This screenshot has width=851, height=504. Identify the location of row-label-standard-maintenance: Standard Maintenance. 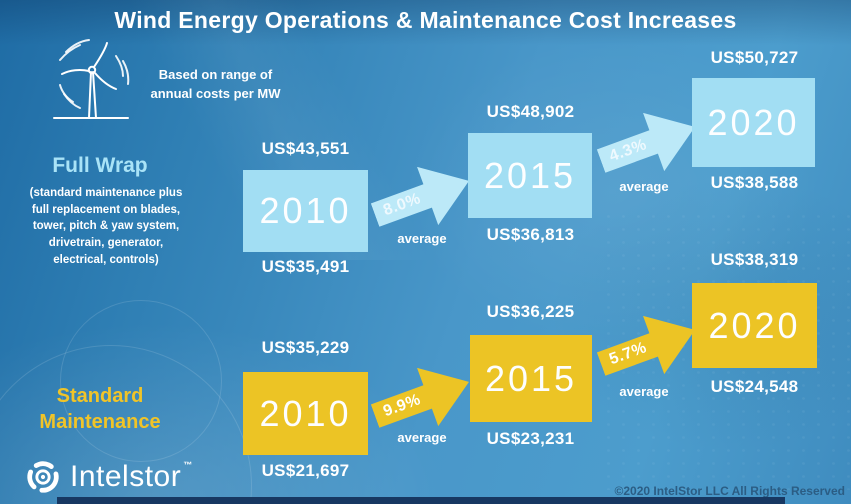
(100, 409).